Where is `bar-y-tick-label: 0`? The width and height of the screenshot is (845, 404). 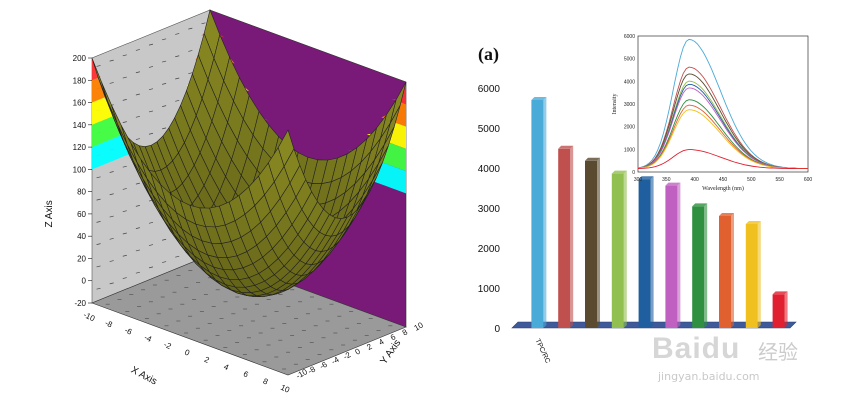 bar-y-tick-label: 0 is located at coordinates (497, 329).